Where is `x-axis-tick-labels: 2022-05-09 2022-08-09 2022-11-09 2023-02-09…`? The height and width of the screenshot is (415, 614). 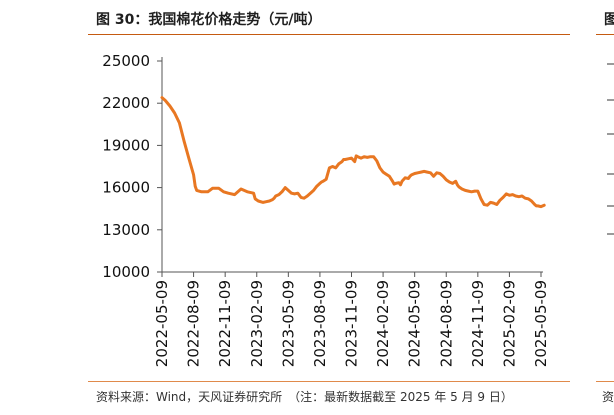
x-axis-tick-labels: 2022-05-09 2022-08-09 2022-11-09 2023-02-09… is located at coordinates (351, 323).